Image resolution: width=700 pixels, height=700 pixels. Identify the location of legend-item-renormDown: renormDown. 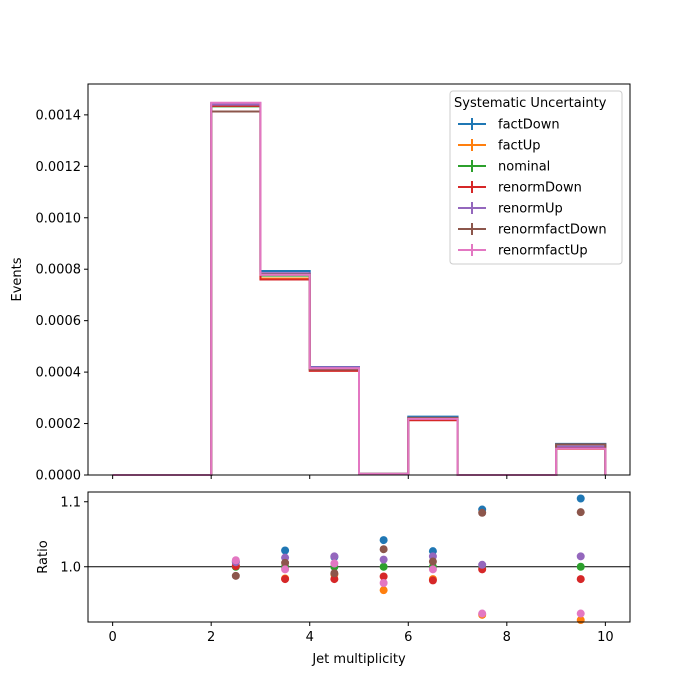
(520, 188).